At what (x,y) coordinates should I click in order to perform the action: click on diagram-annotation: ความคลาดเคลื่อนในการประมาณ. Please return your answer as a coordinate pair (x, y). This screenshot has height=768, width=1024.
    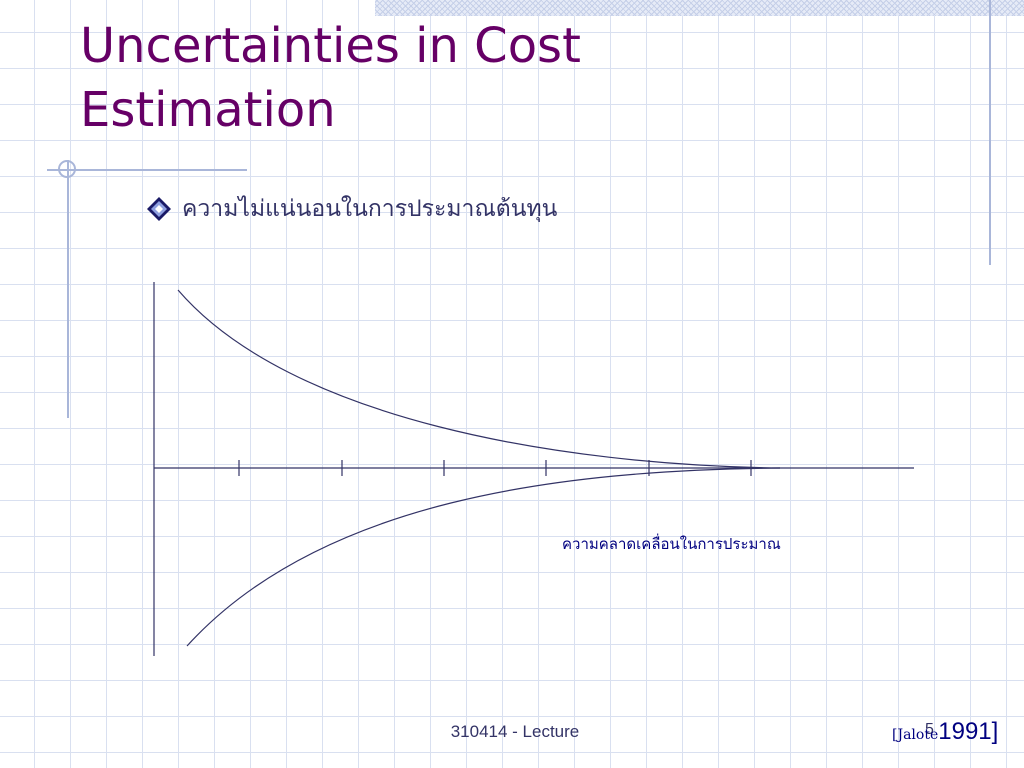
    Looking at the image, I should click on (671, 543).